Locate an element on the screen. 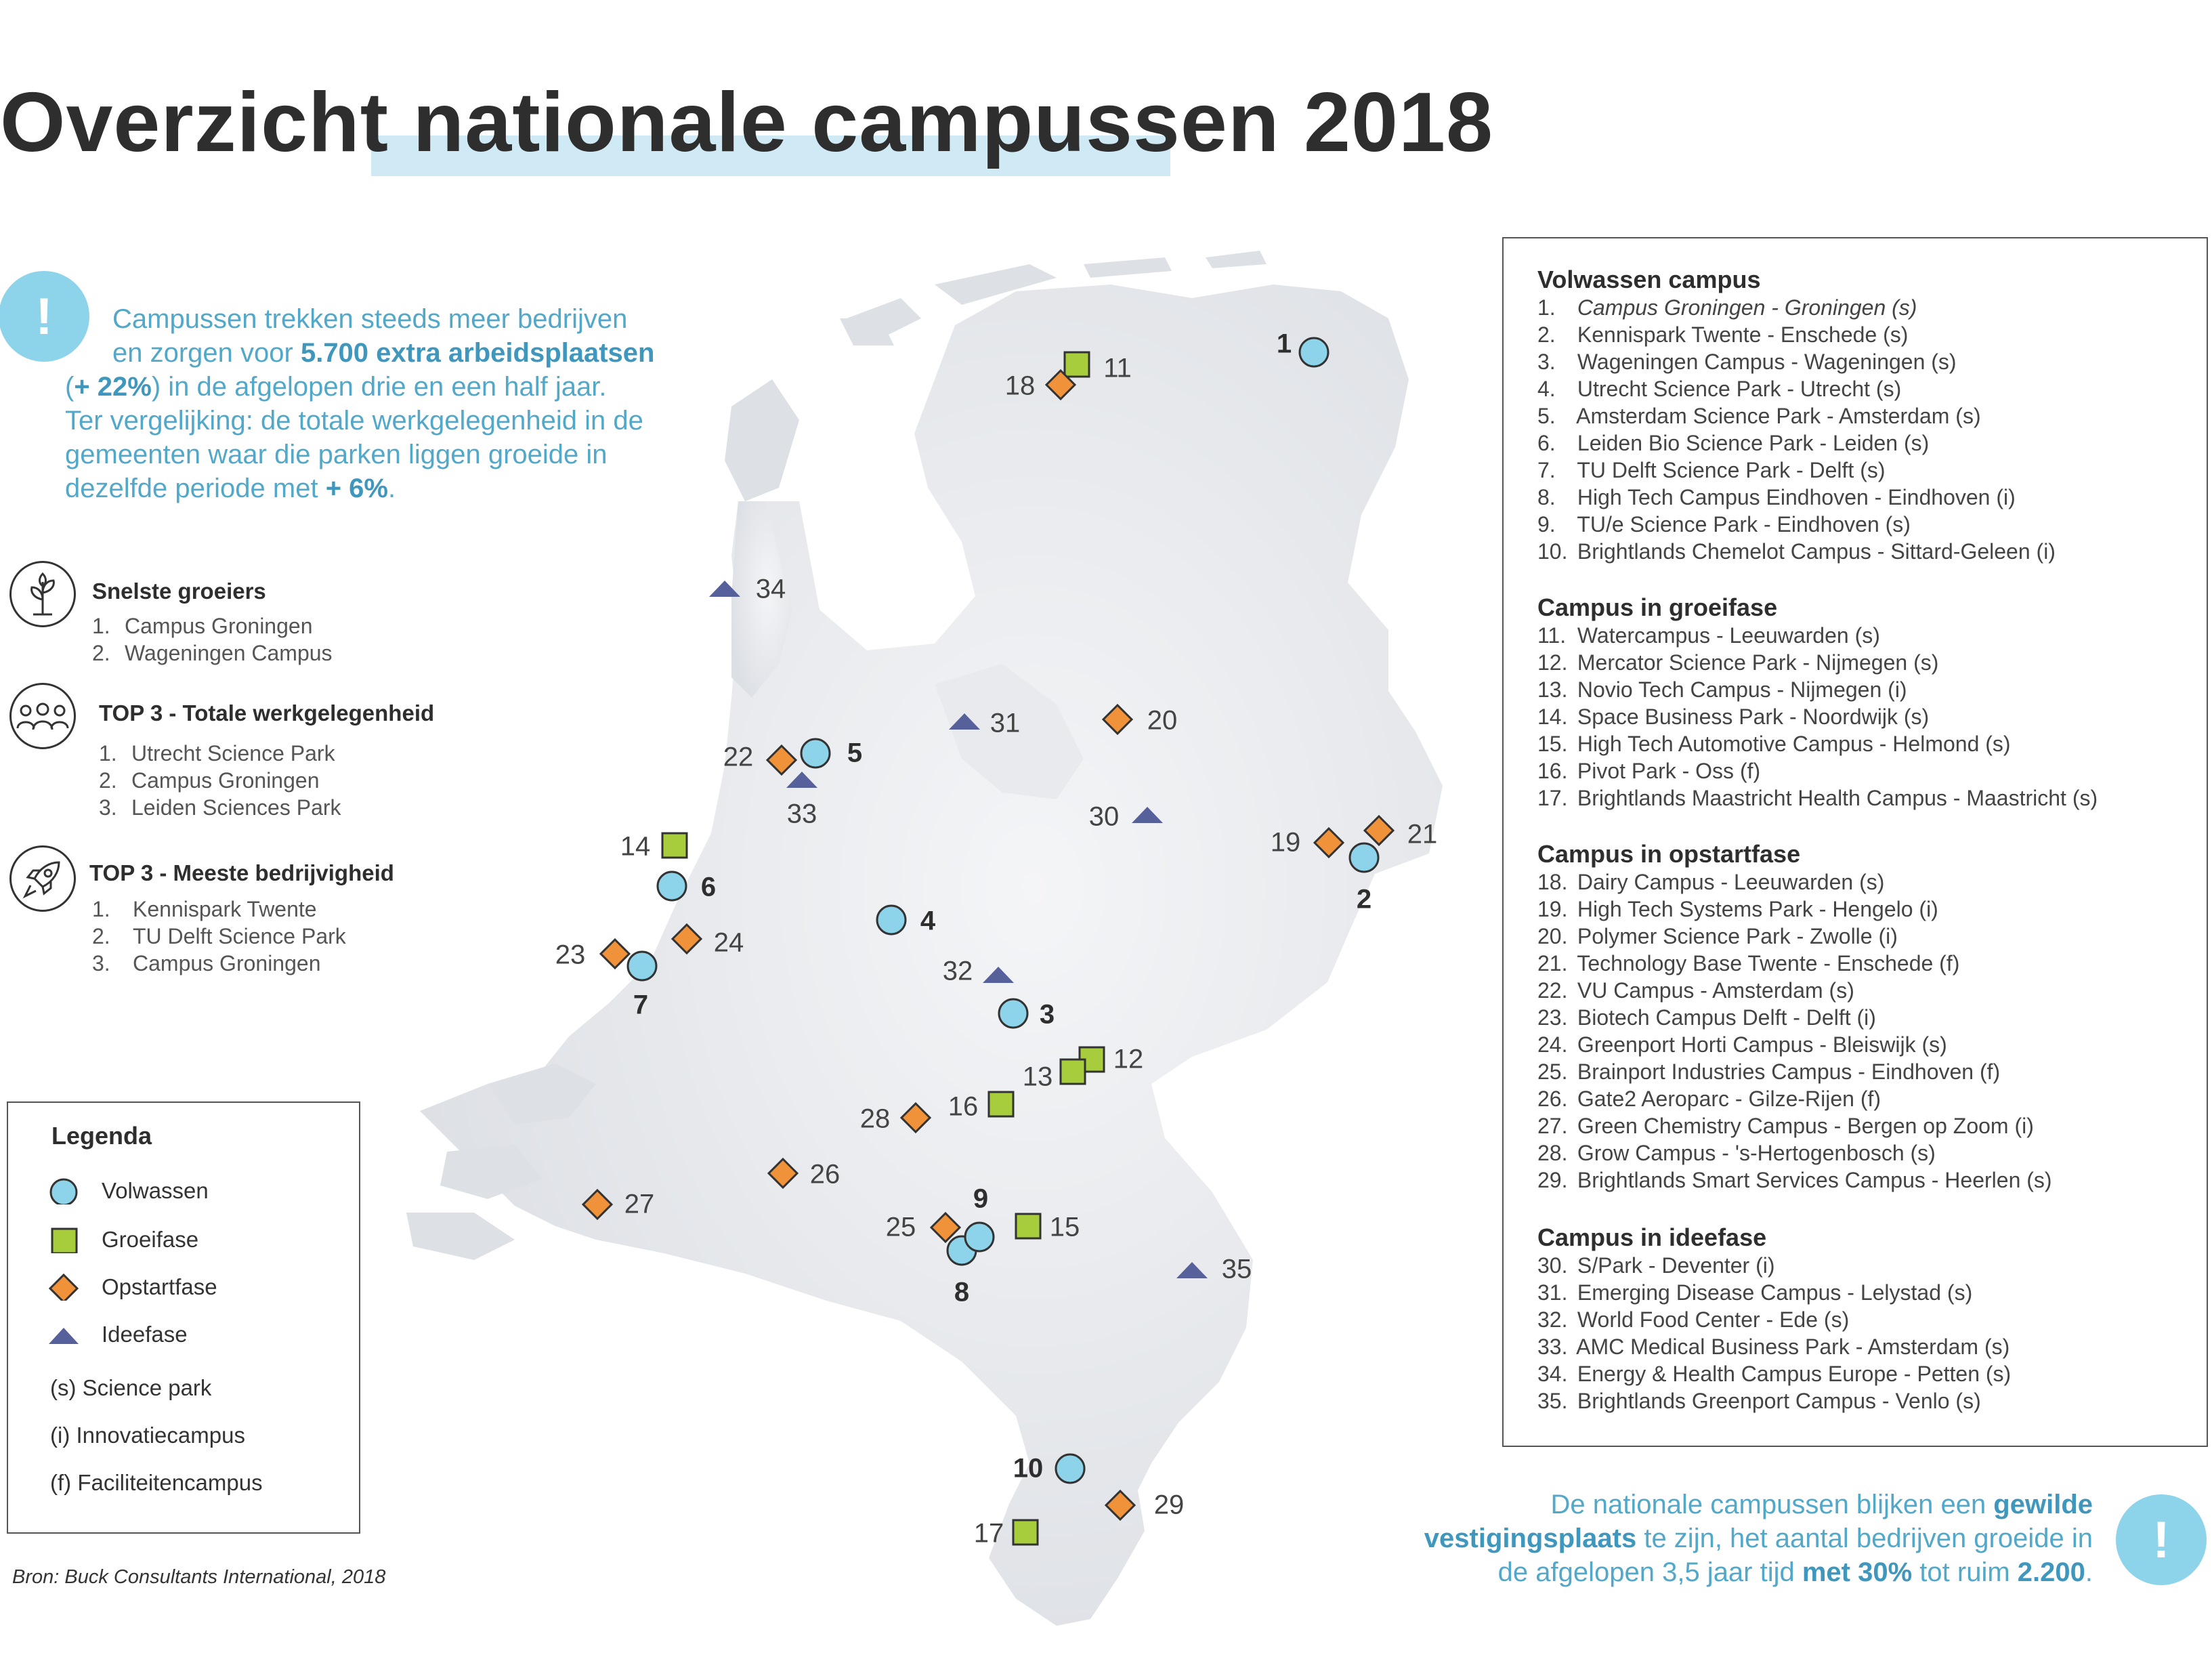 The image size is (2212, 1680). campus-marker-label-6: 6 is located at coordinates (708, 887).